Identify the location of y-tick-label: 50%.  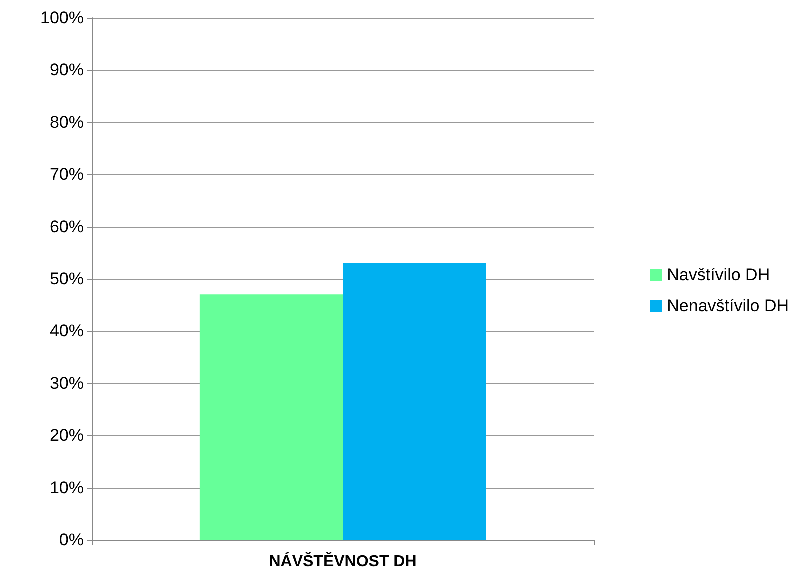
(67, 279).